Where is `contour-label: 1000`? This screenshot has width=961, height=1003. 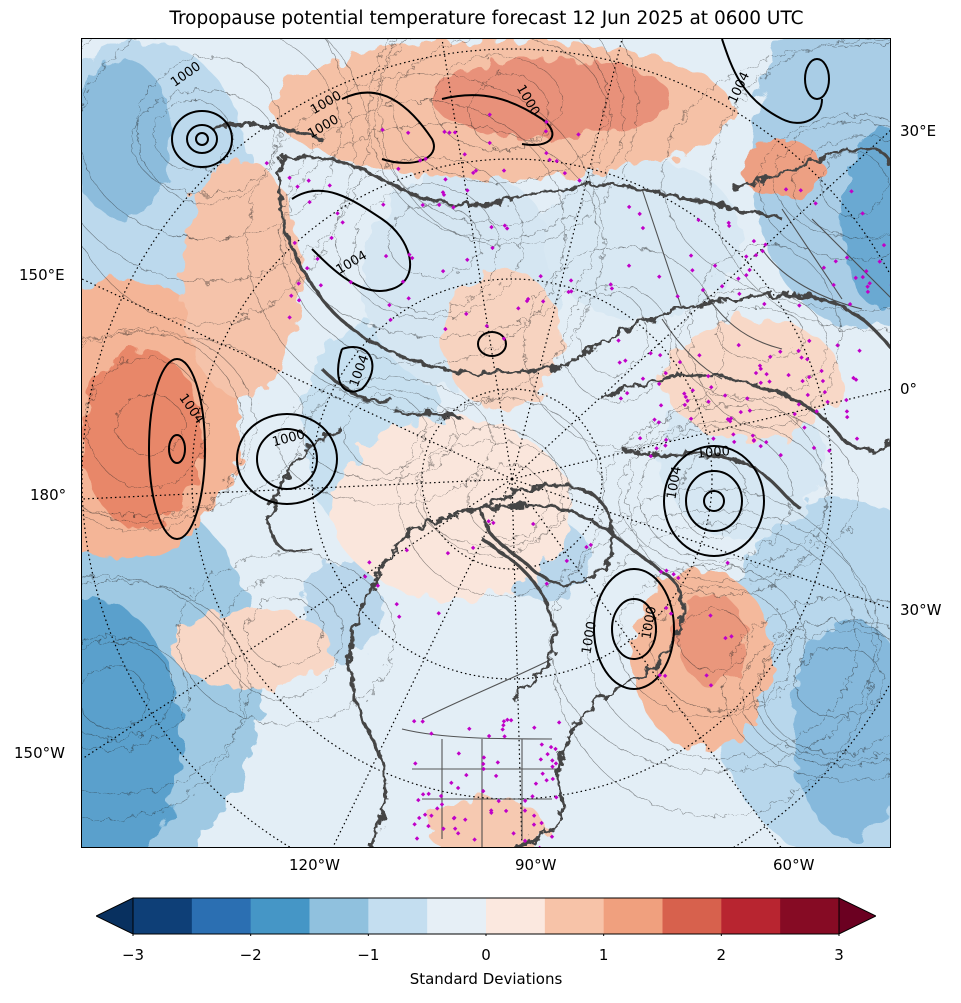 contour-label: 1000 is located at coordinates (589, 637).